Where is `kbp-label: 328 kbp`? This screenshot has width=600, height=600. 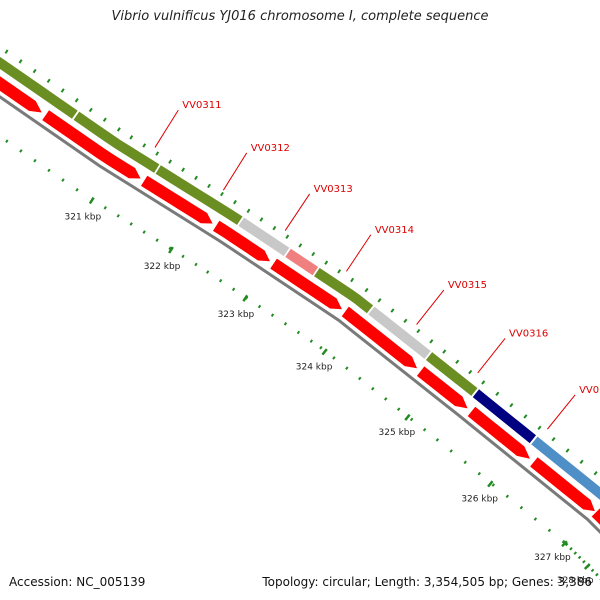 kbp-label: 328 kbp is located at coordinates (575, 581).